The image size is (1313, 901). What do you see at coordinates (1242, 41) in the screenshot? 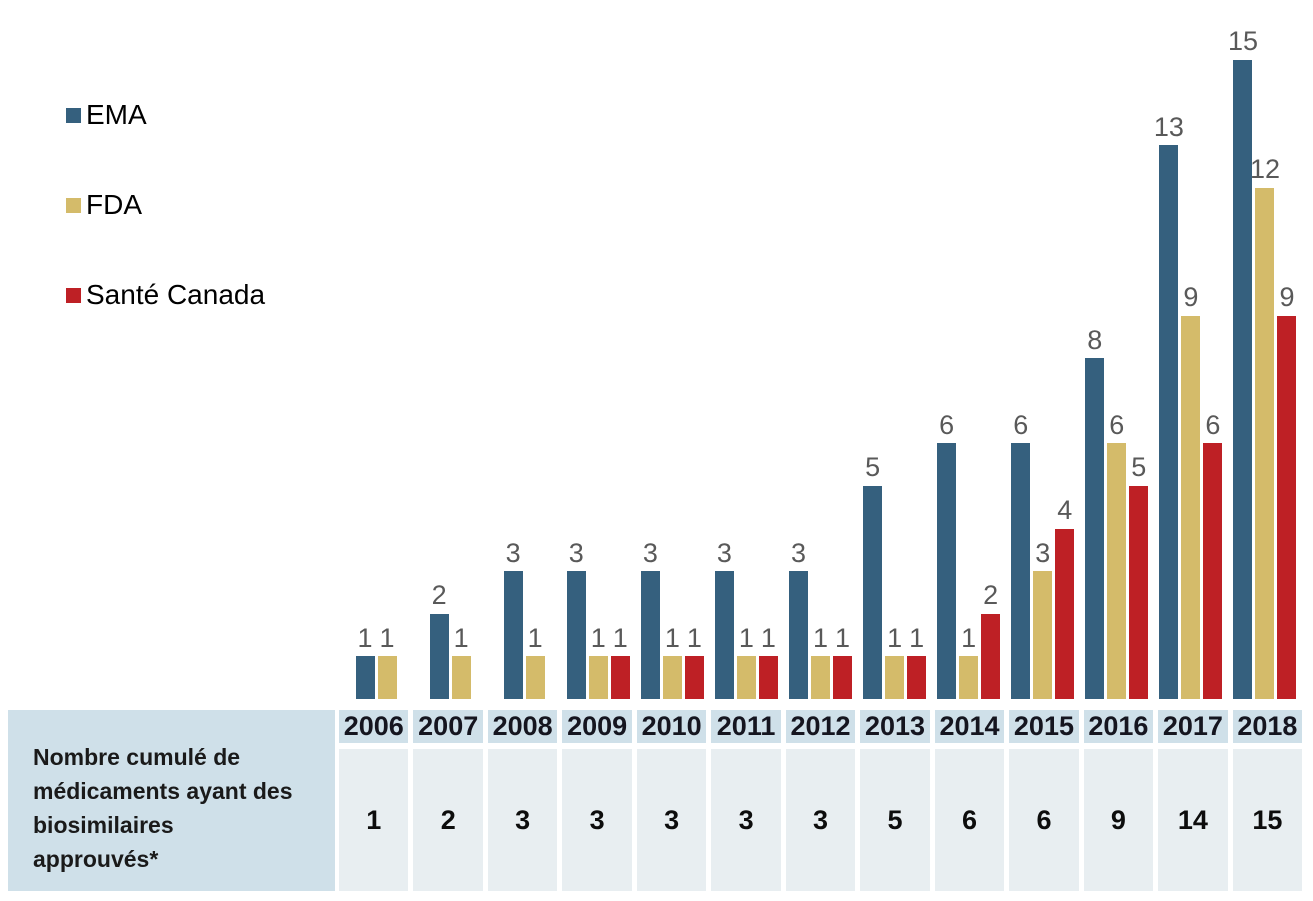
I see `bar-value-label: 15` at bounding box center [1242, 41].